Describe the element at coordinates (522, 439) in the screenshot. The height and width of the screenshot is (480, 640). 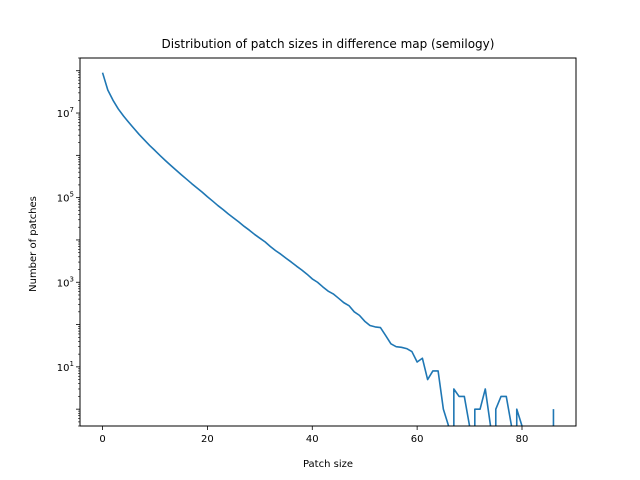
I see `x-tick-label: 80` at that location.